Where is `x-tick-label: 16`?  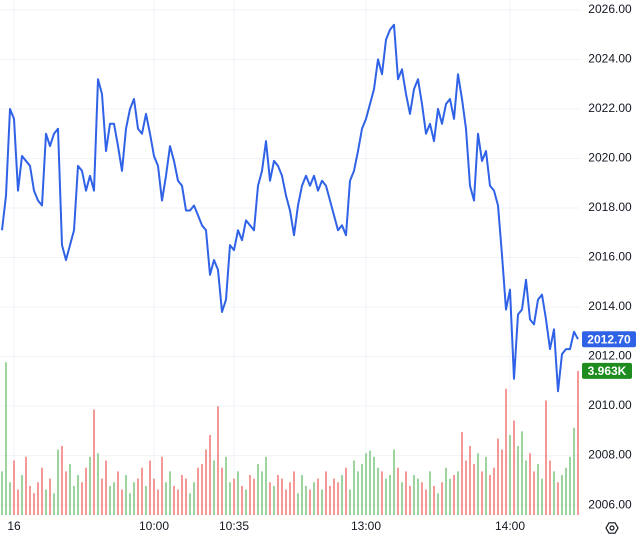
x-tick-label: 16 is located at coordinates (14, 526).